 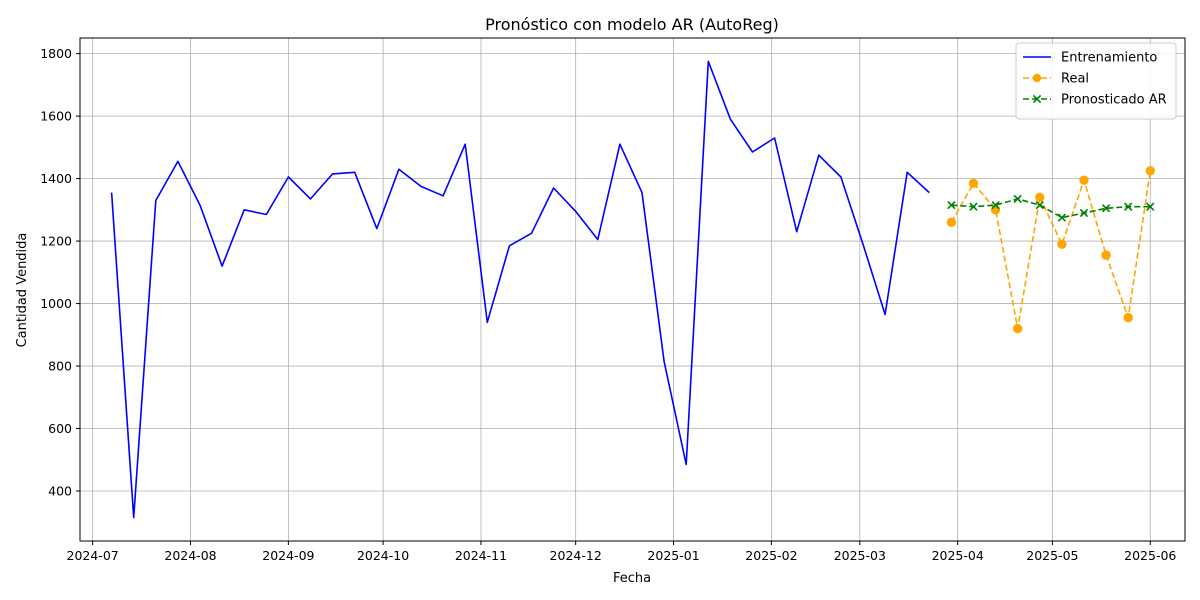 I want to click on x-tick-label: 2024-11, so click(x=481, y=555).